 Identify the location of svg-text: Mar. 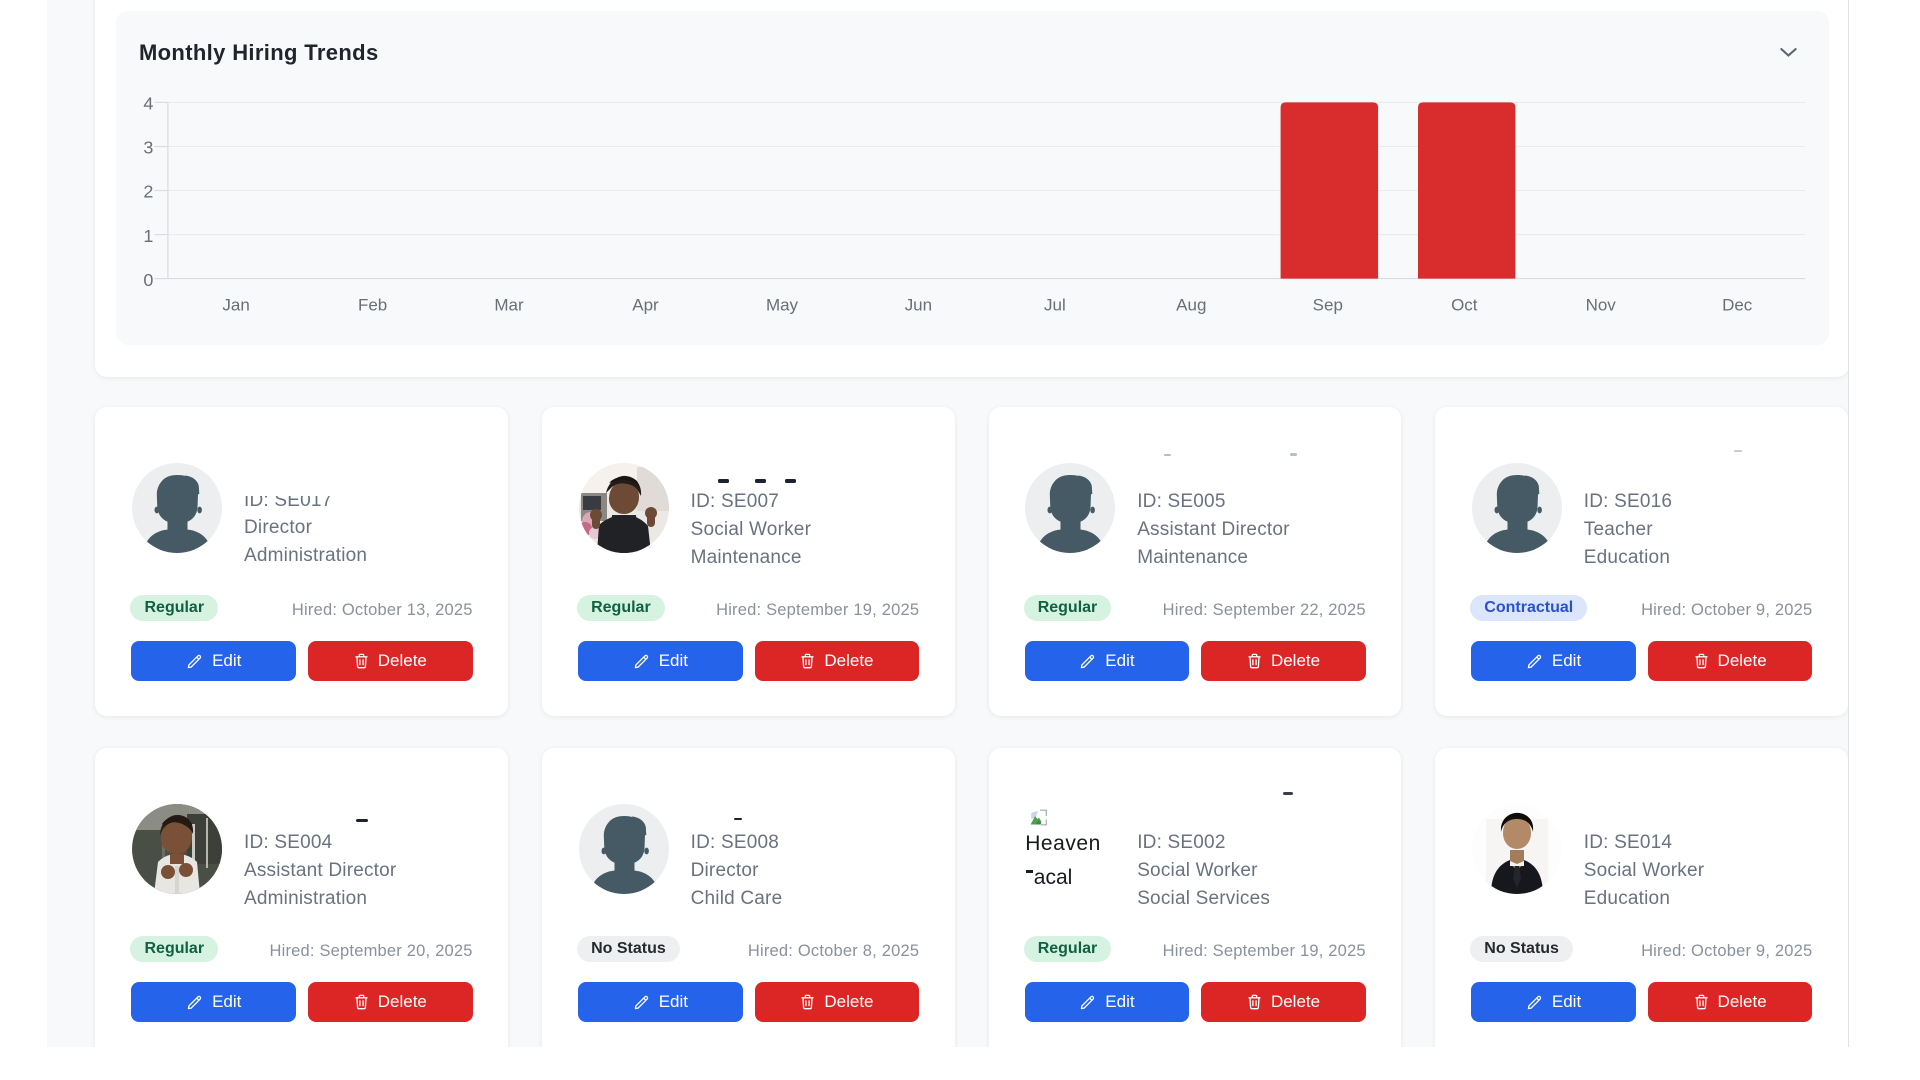
(509, 304).